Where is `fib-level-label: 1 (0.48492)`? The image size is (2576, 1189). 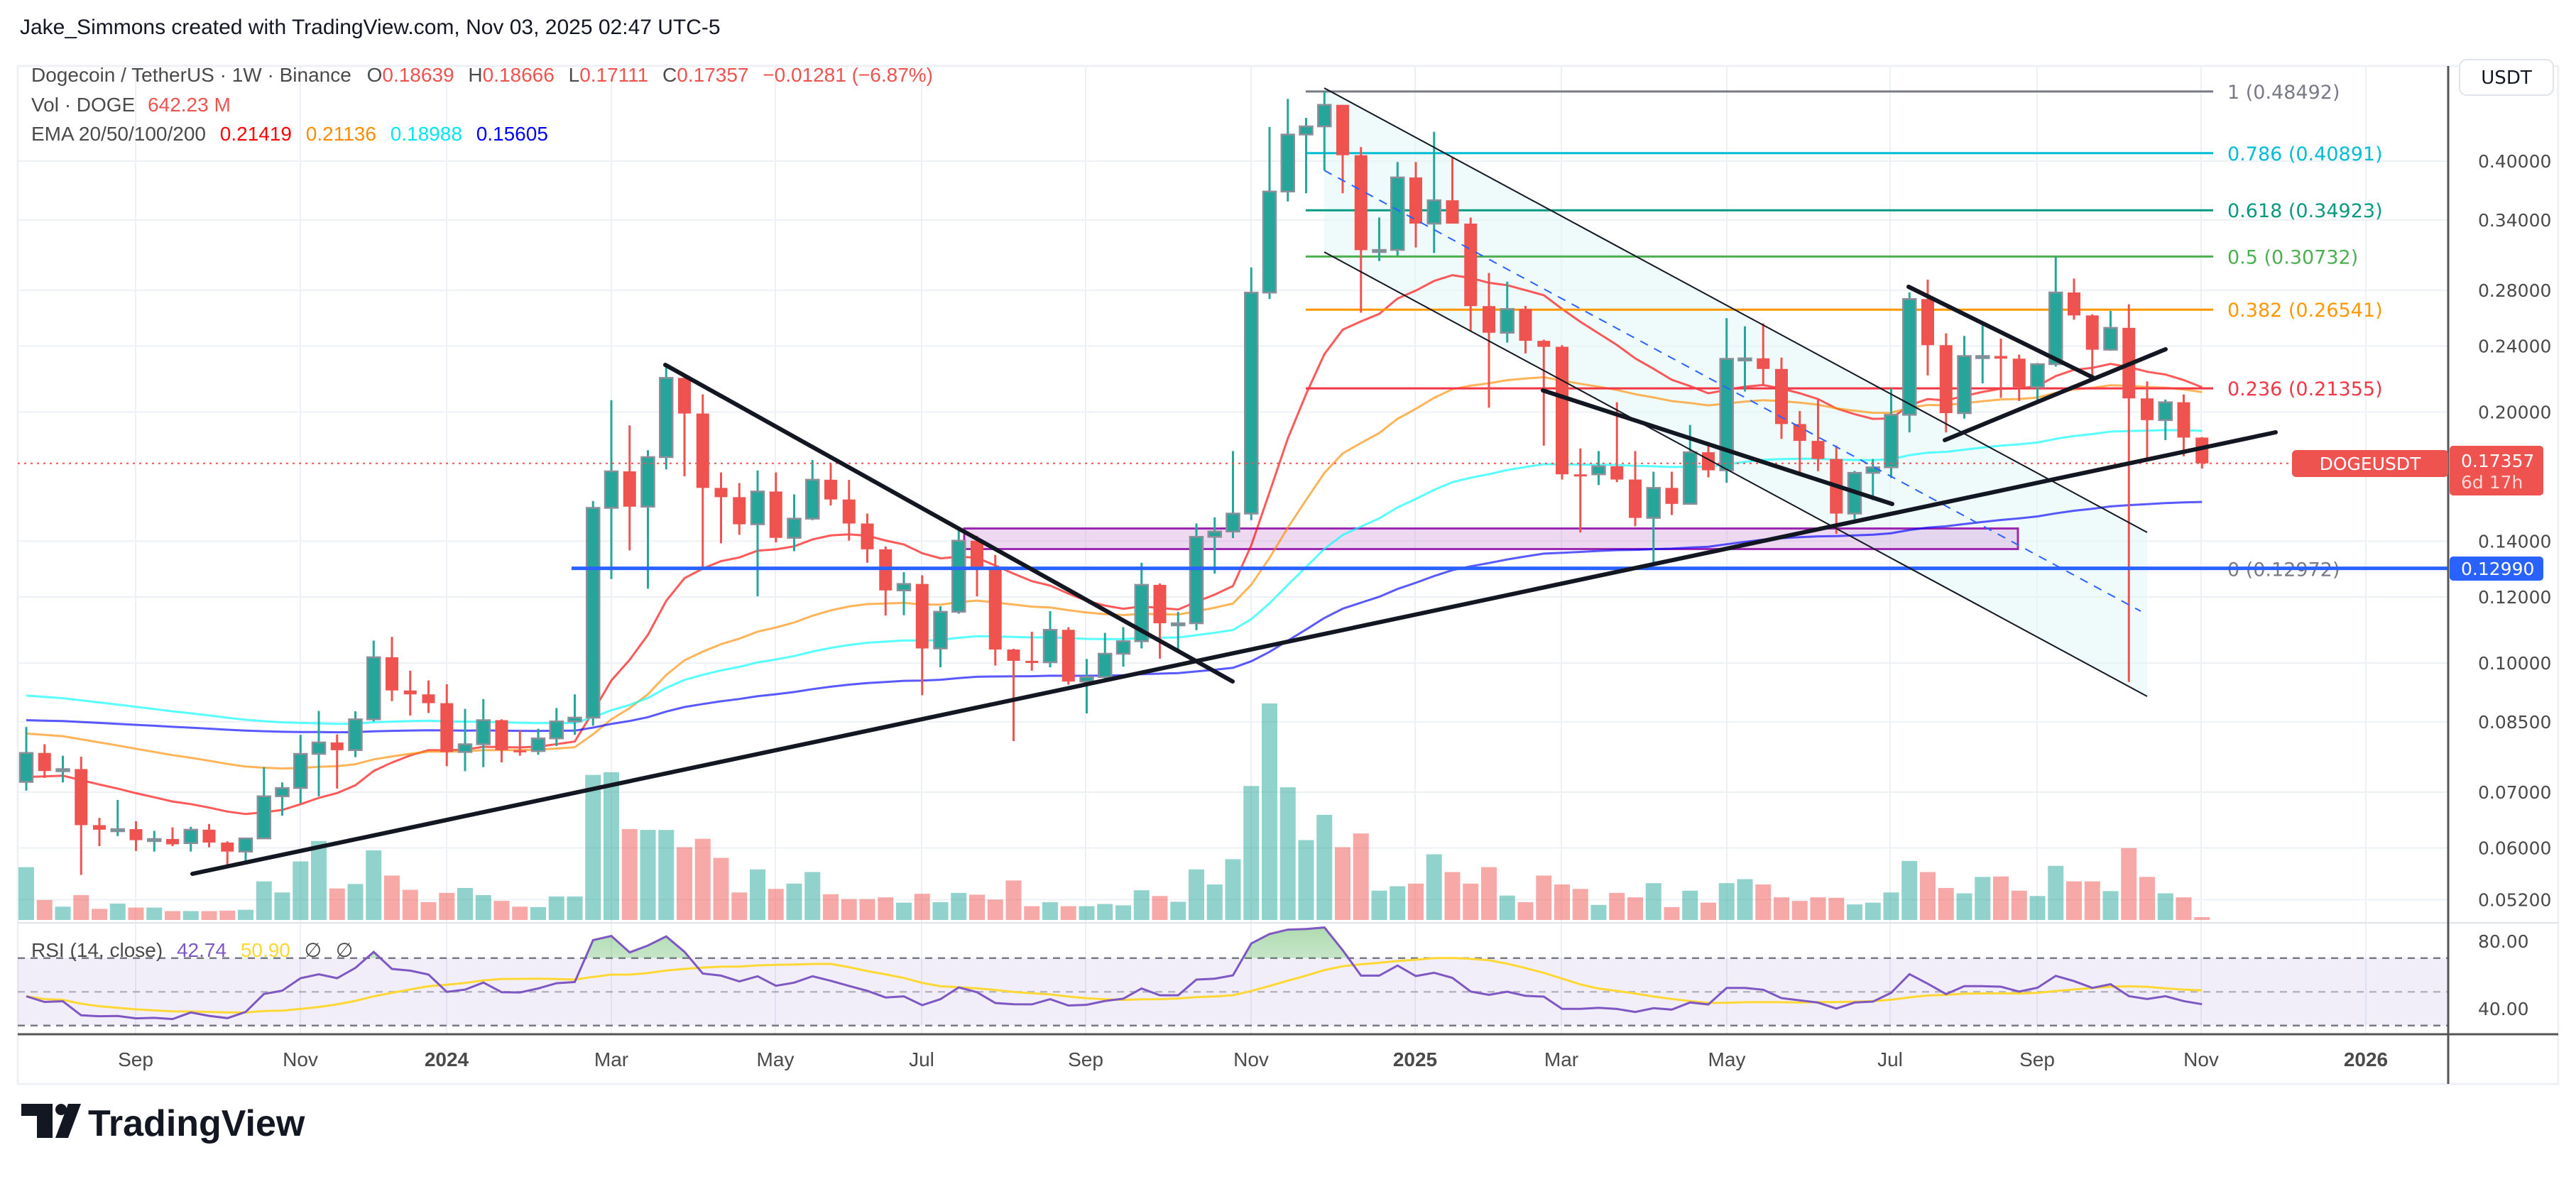 fib-level-label: 1 (0.48492) is located at coordinates (2283, 93).